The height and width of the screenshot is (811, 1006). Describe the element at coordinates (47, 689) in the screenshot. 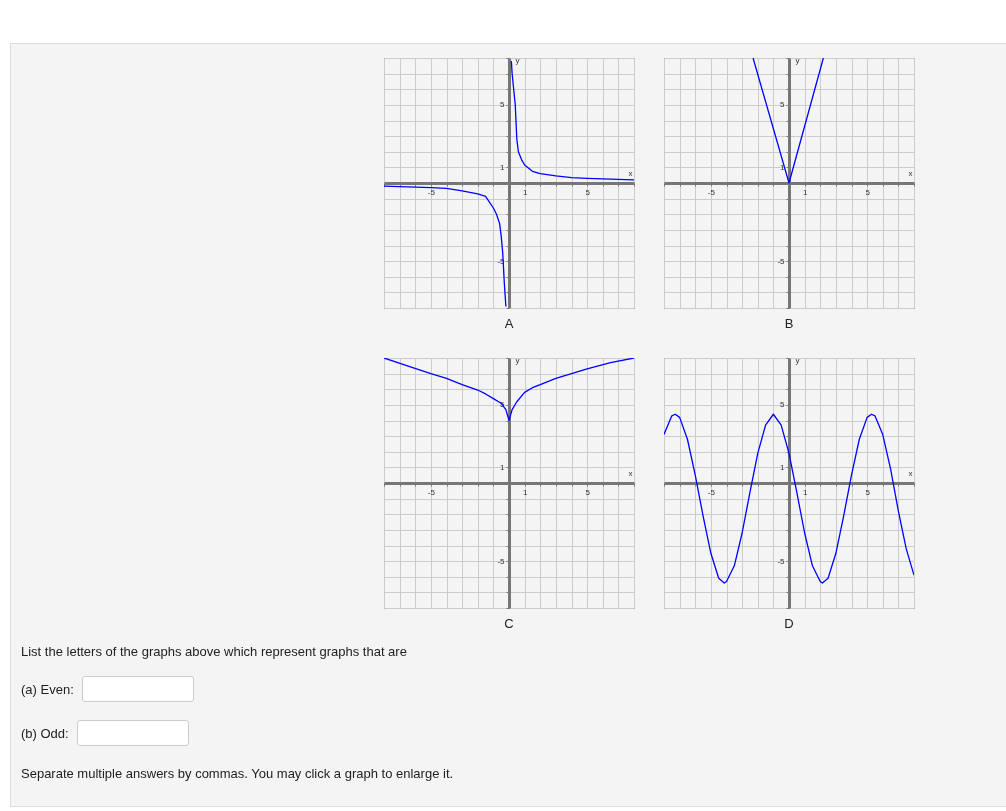

I see `text: (a) Even:` at that location.